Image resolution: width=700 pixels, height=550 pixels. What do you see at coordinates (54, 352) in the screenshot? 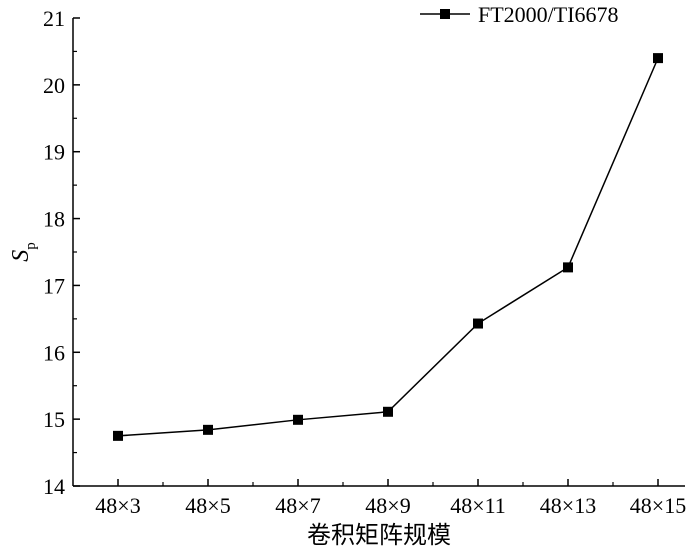
I see `y-tick-label: 16` at bounding box center [54, 352].